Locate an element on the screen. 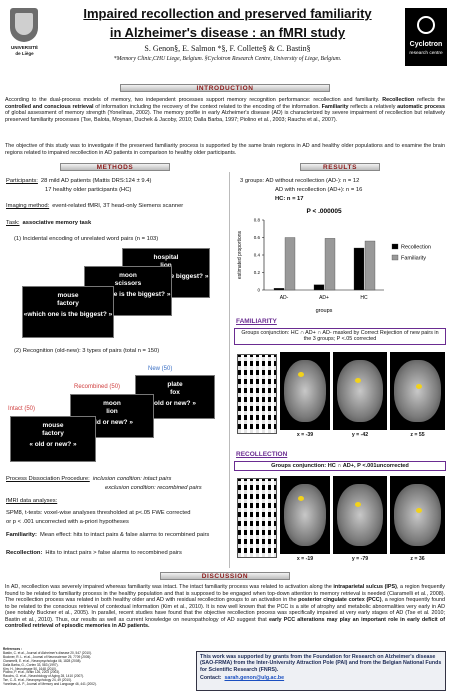 Image resolution: width=450 pixels, height=700 pixels. stimulus-word: lion is located at coordinates (166, 266).